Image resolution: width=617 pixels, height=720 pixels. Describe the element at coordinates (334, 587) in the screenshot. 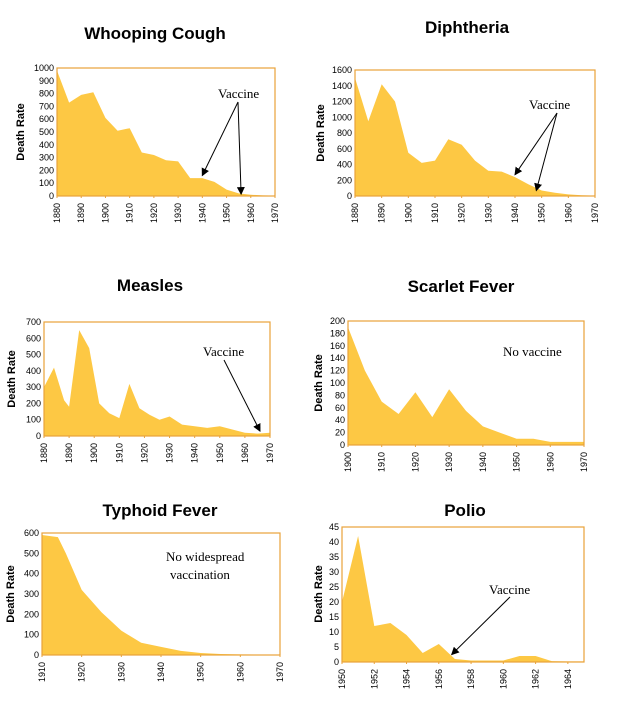

I see `y-tick-label: 25` at that location.